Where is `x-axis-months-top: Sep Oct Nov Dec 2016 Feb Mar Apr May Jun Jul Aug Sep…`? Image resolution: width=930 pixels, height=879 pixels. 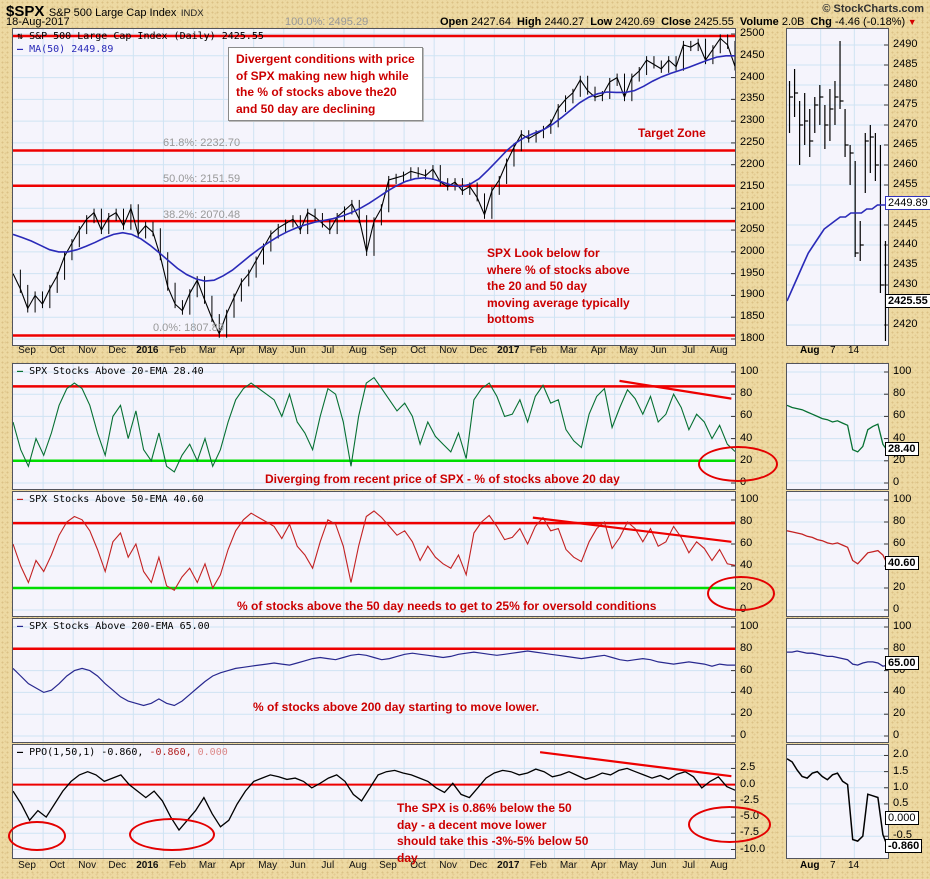
x-axis-months-top: Sep Oct Nov Dec 2016 Feb Mar Apr May Jun Jul Aug Sep… is located at coordinates (373, 351).